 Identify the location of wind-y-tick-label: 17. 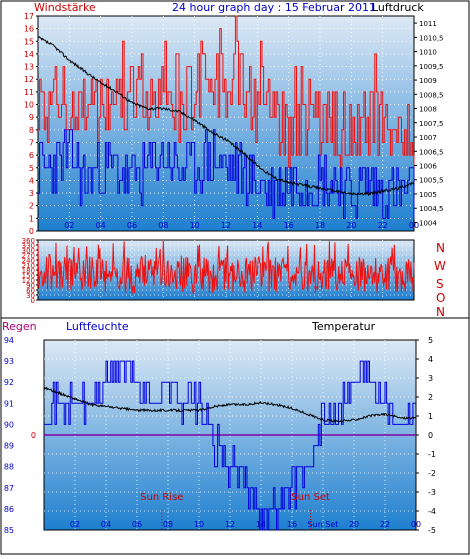
(29, 16).